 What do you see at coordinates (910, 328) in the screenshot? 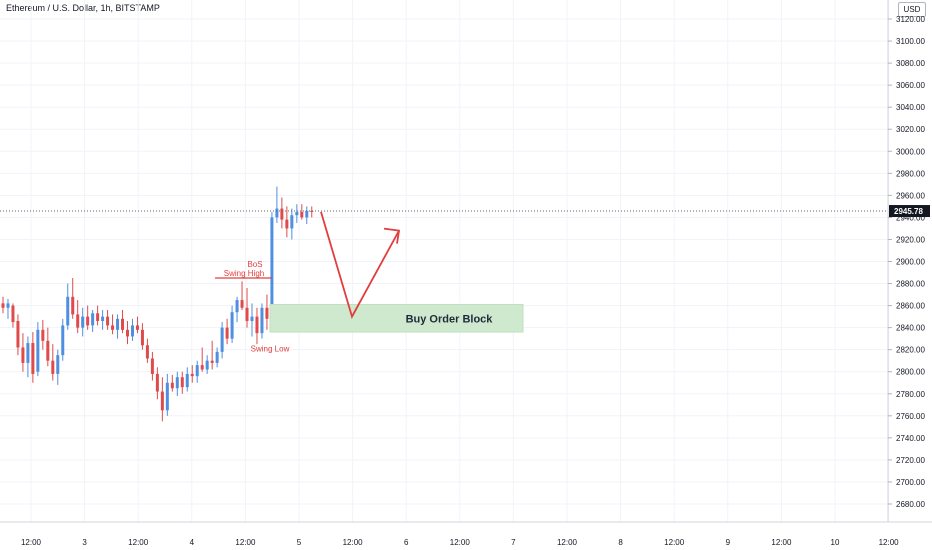
I see `y-tick-label: 2840.00` at bounding box center [910, 328].